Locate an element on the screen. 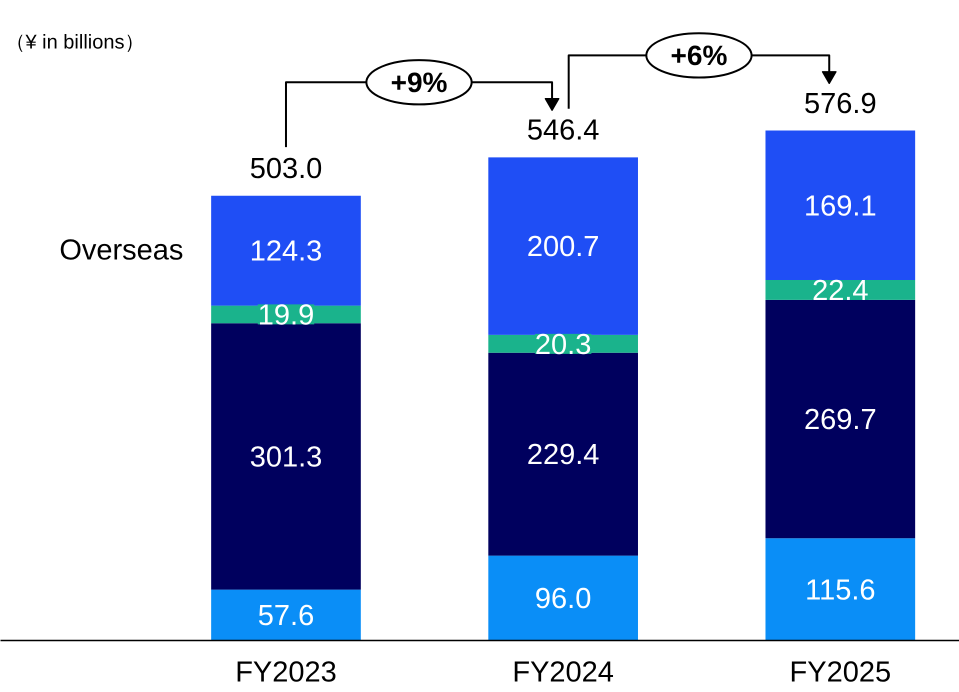 Image resolution: width=959 pixels, height=692 pixels. total-label: 546.4 is located at coordinates (563, 130).